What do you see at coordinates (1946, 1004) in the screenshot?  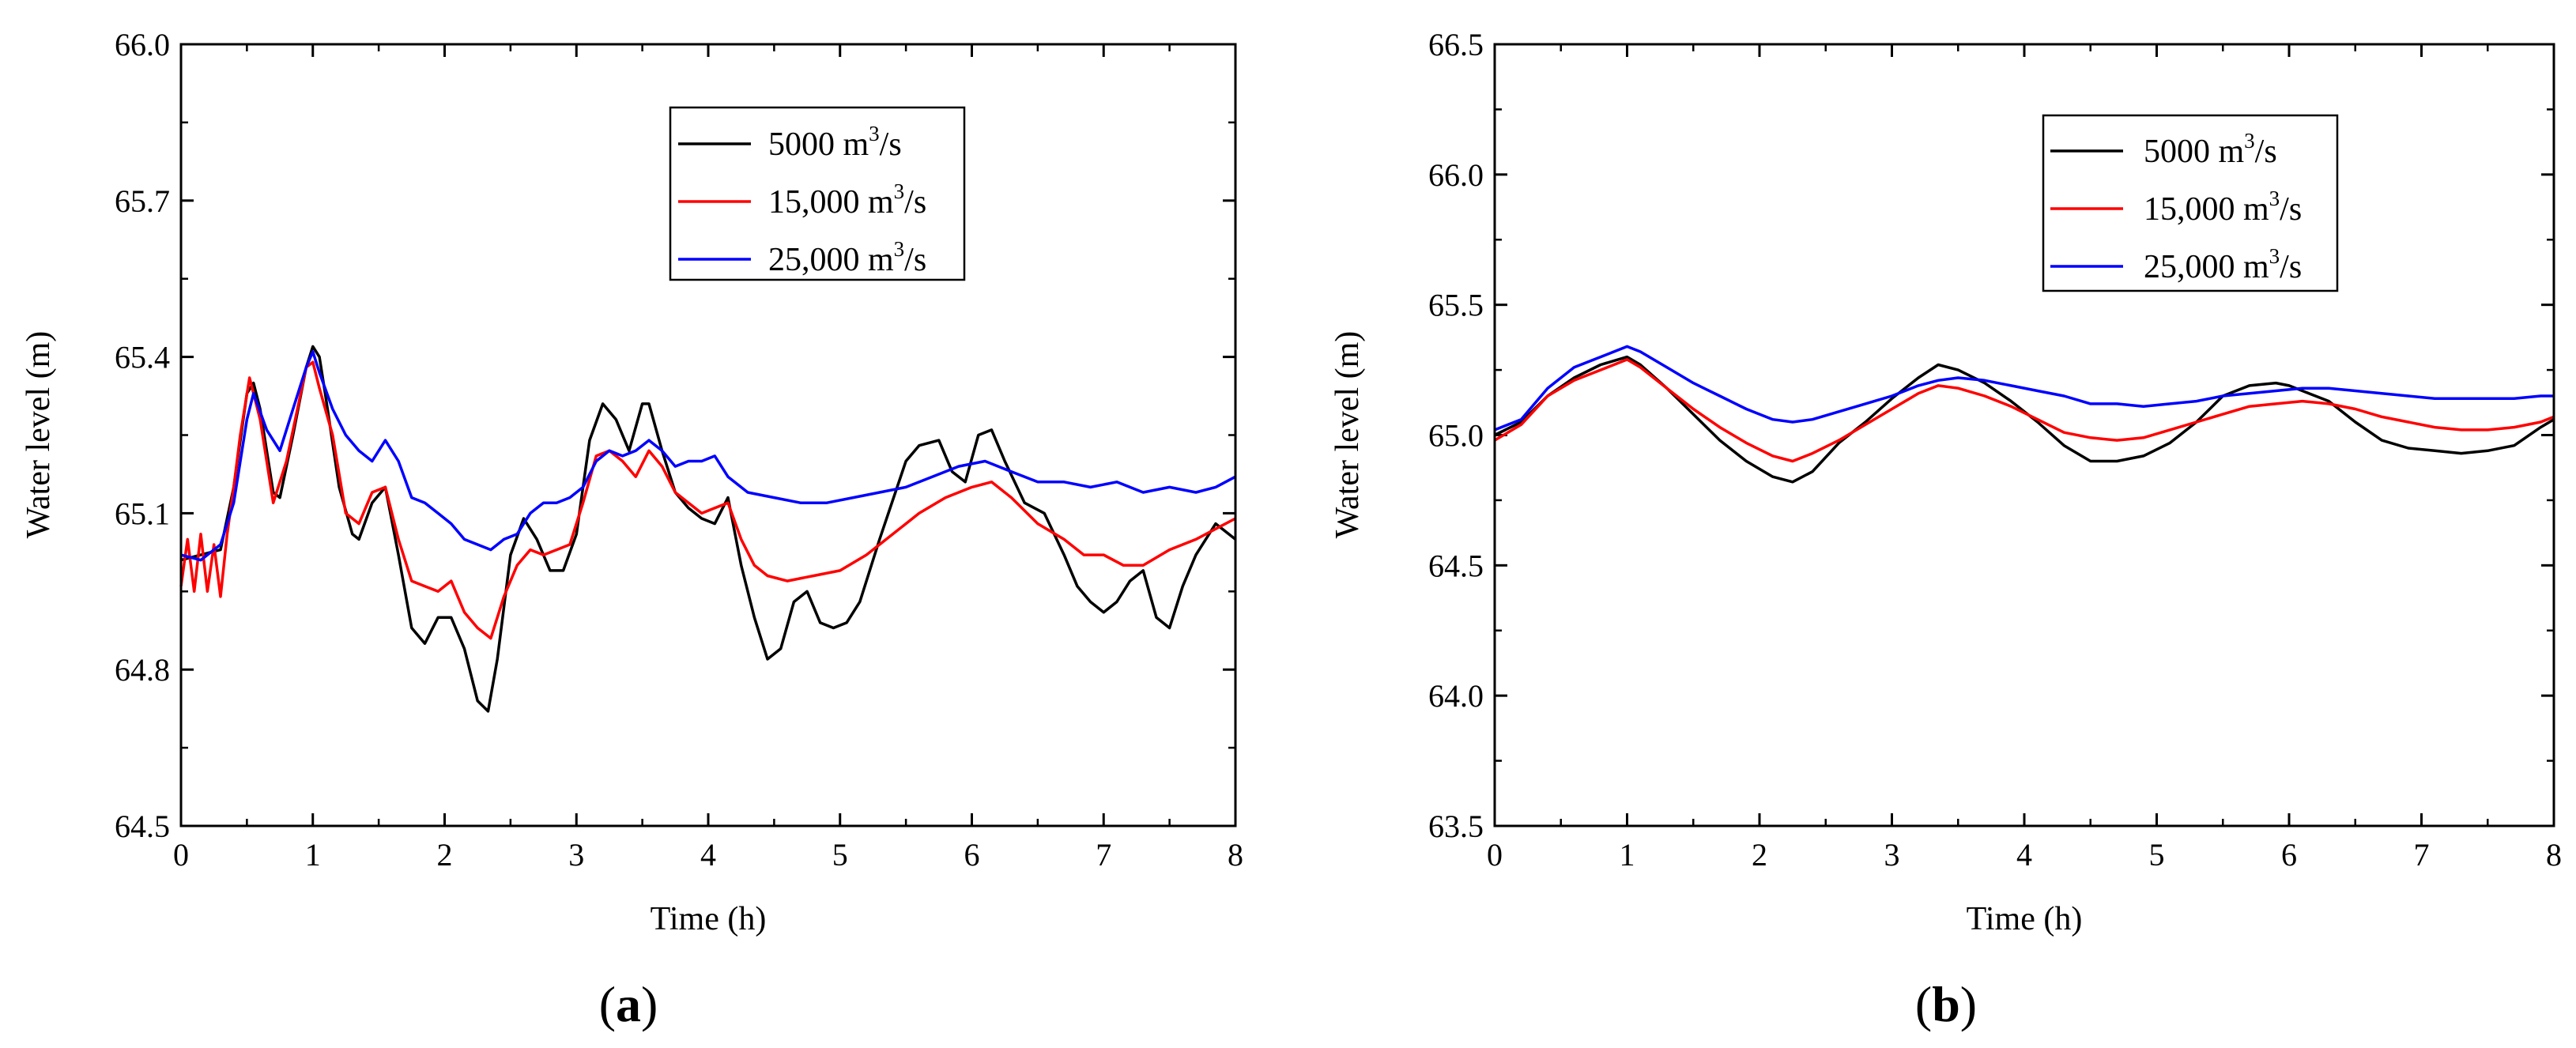 I see `panel-label: (b)` at bounding box center [1946, 1004].